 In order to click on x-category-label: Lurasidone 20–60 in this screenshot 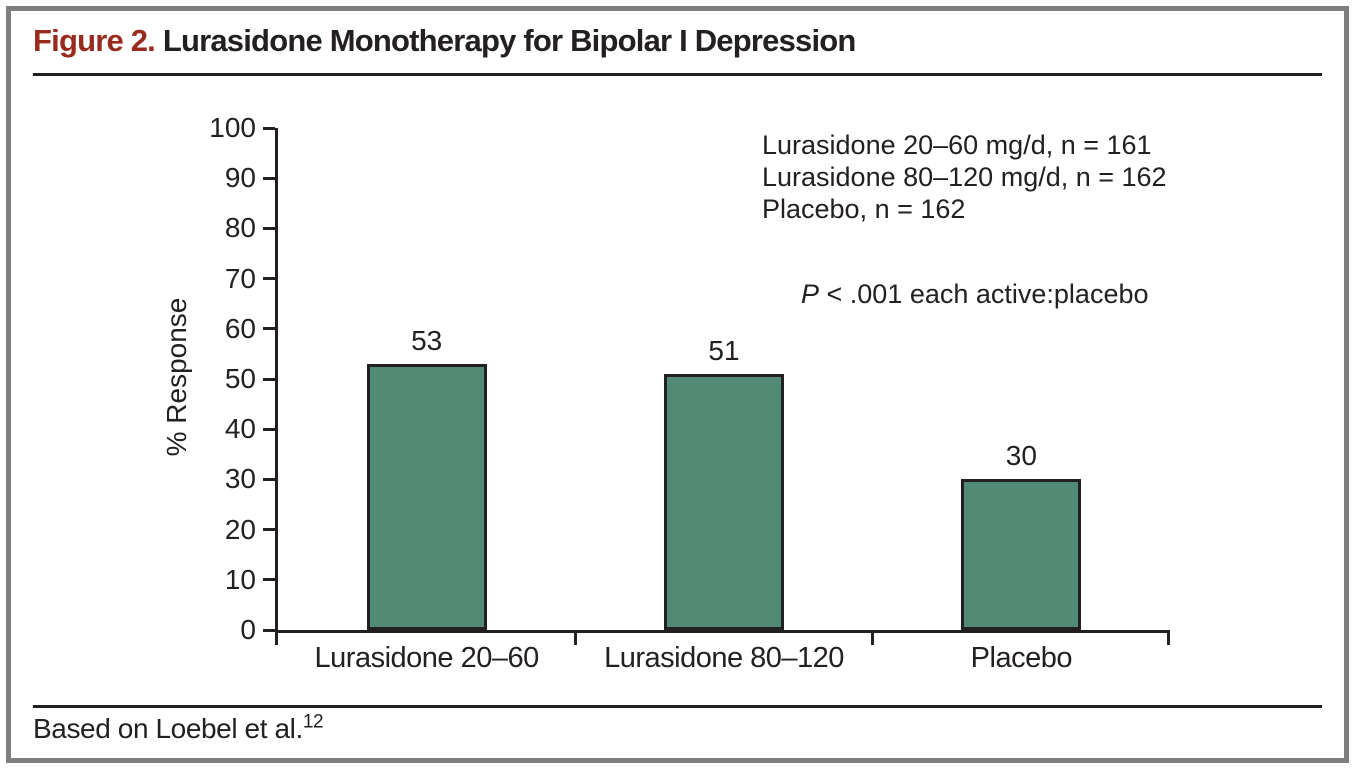, I will do `click(427, 658)`.